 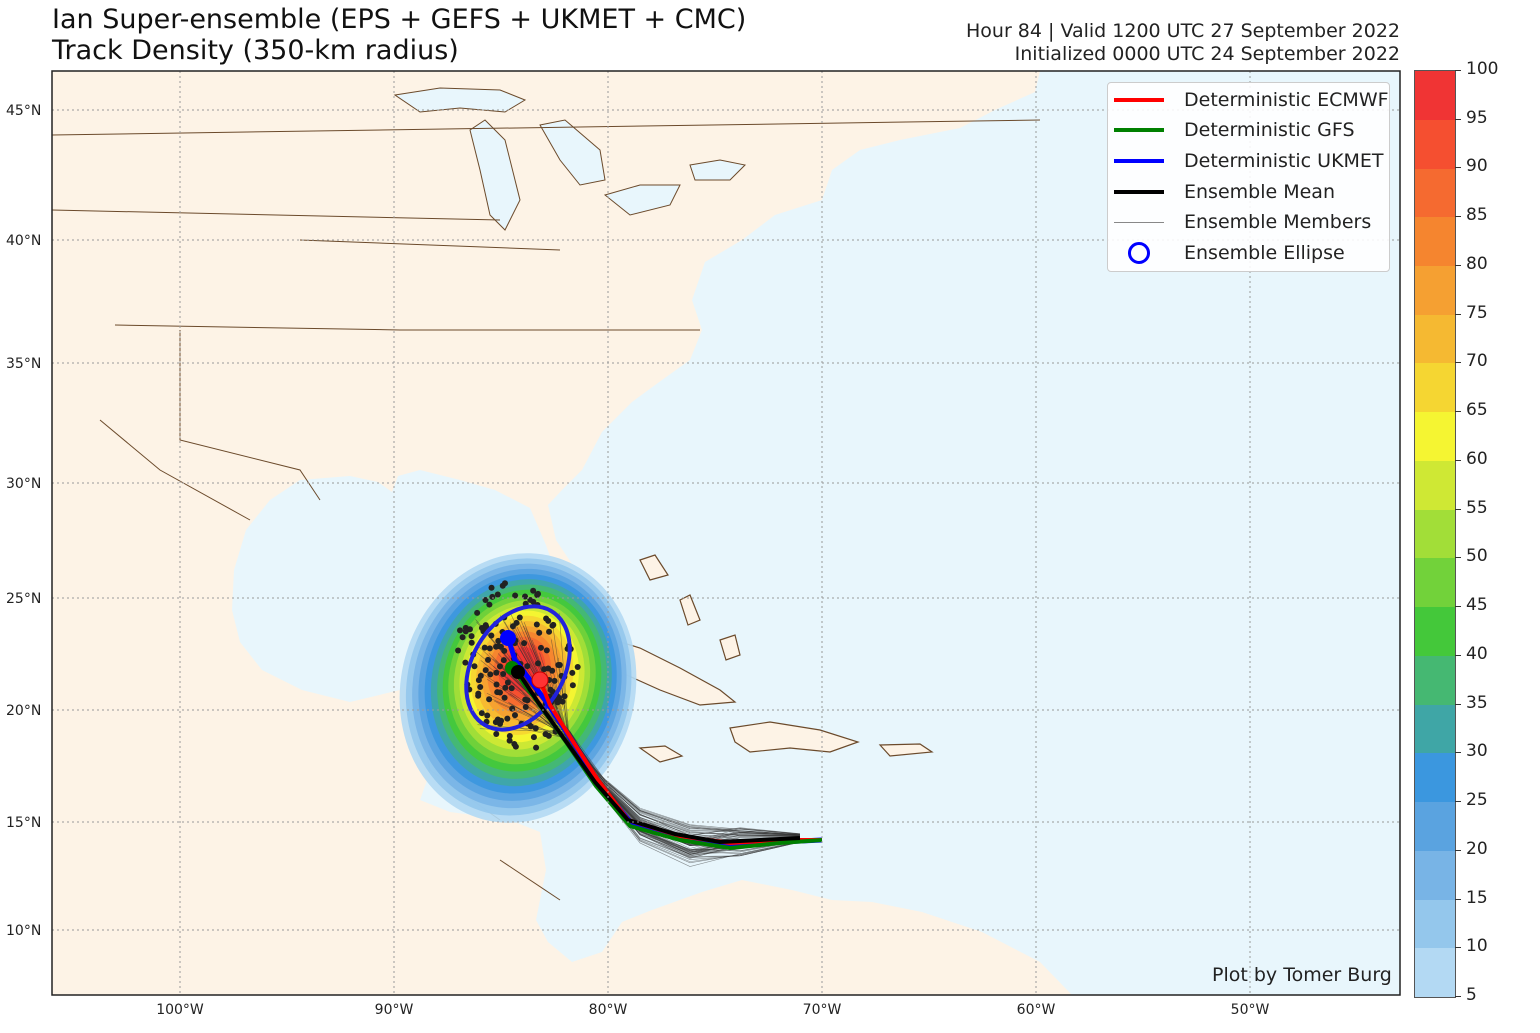 What do you see at coordinates (1477, 458) in the screenshot?
I see `colorbar-tick-label: 60` at bounding box center [1477, 458].